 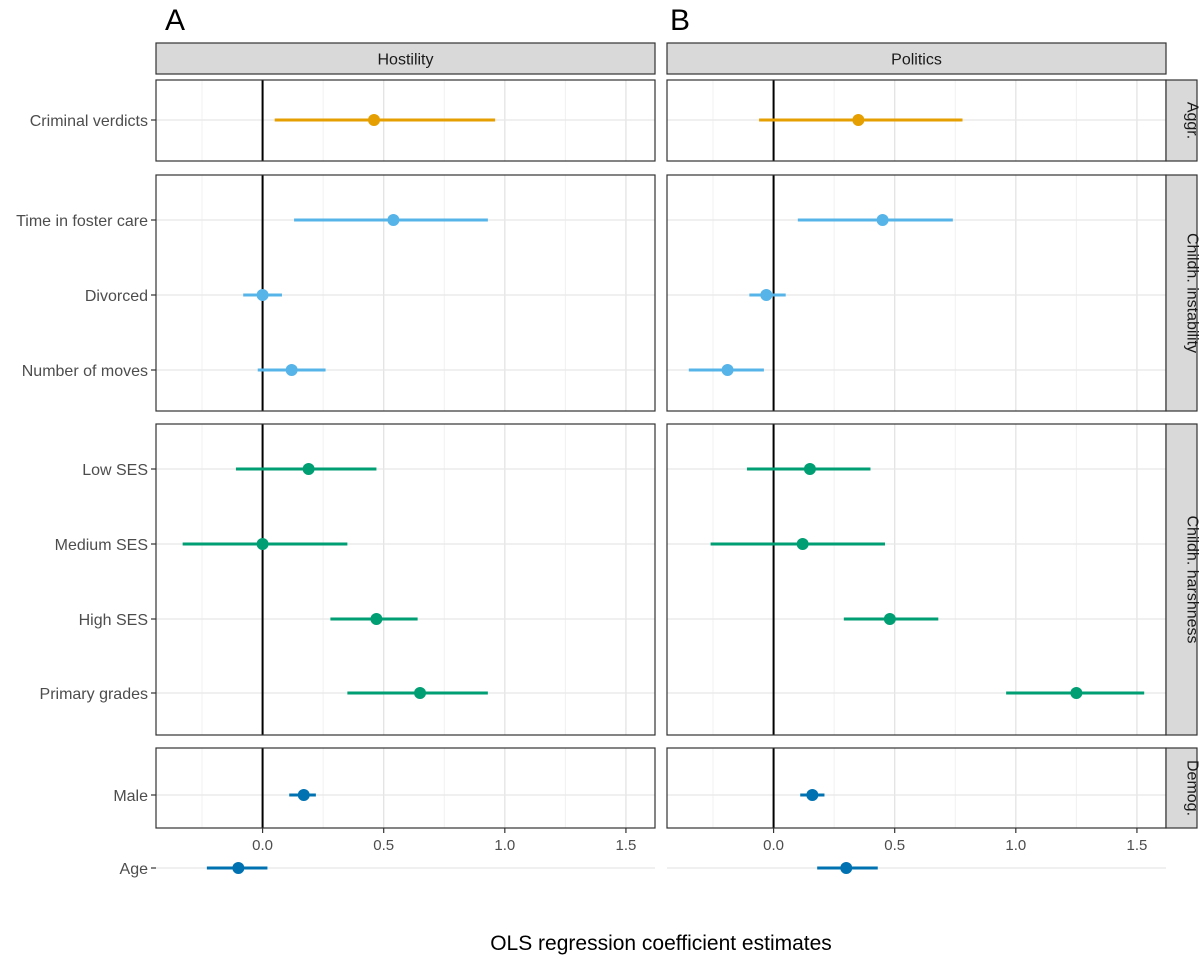 I want to click on facet-strip-demog, so click(x=1181, y=788).